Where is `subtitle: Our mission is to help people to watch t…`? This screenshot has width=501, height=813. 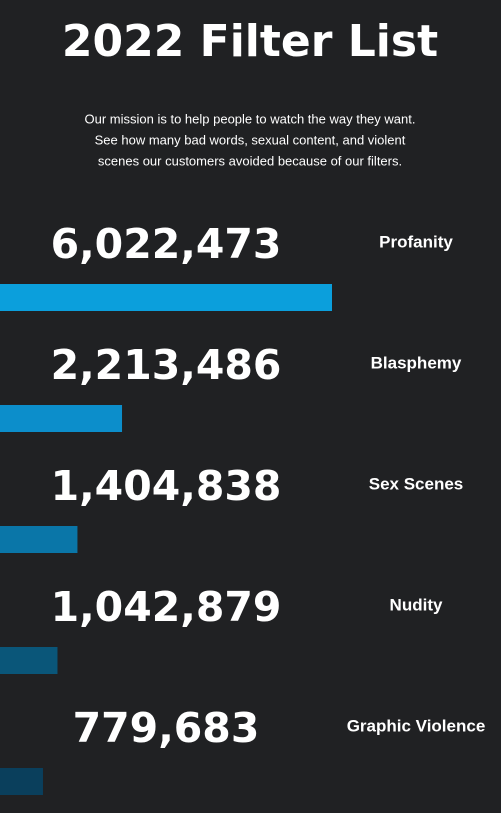 subtitle: Our mission is to help people to watch t… is located at coordinates (250, 118).